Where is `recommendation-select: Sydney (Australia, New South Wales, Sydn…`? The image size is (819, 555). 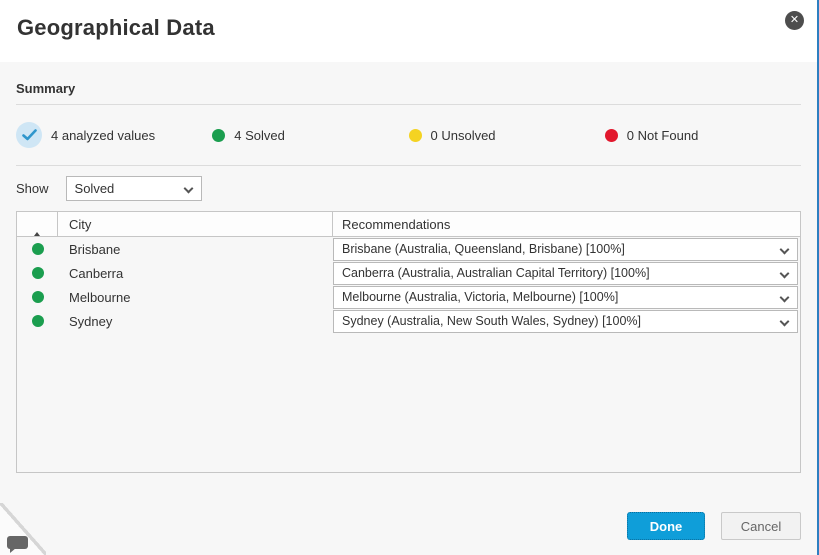
recommendation-select: Sydney (Australia, New South Wales, Sydn… is located at coordinates (565, 321).